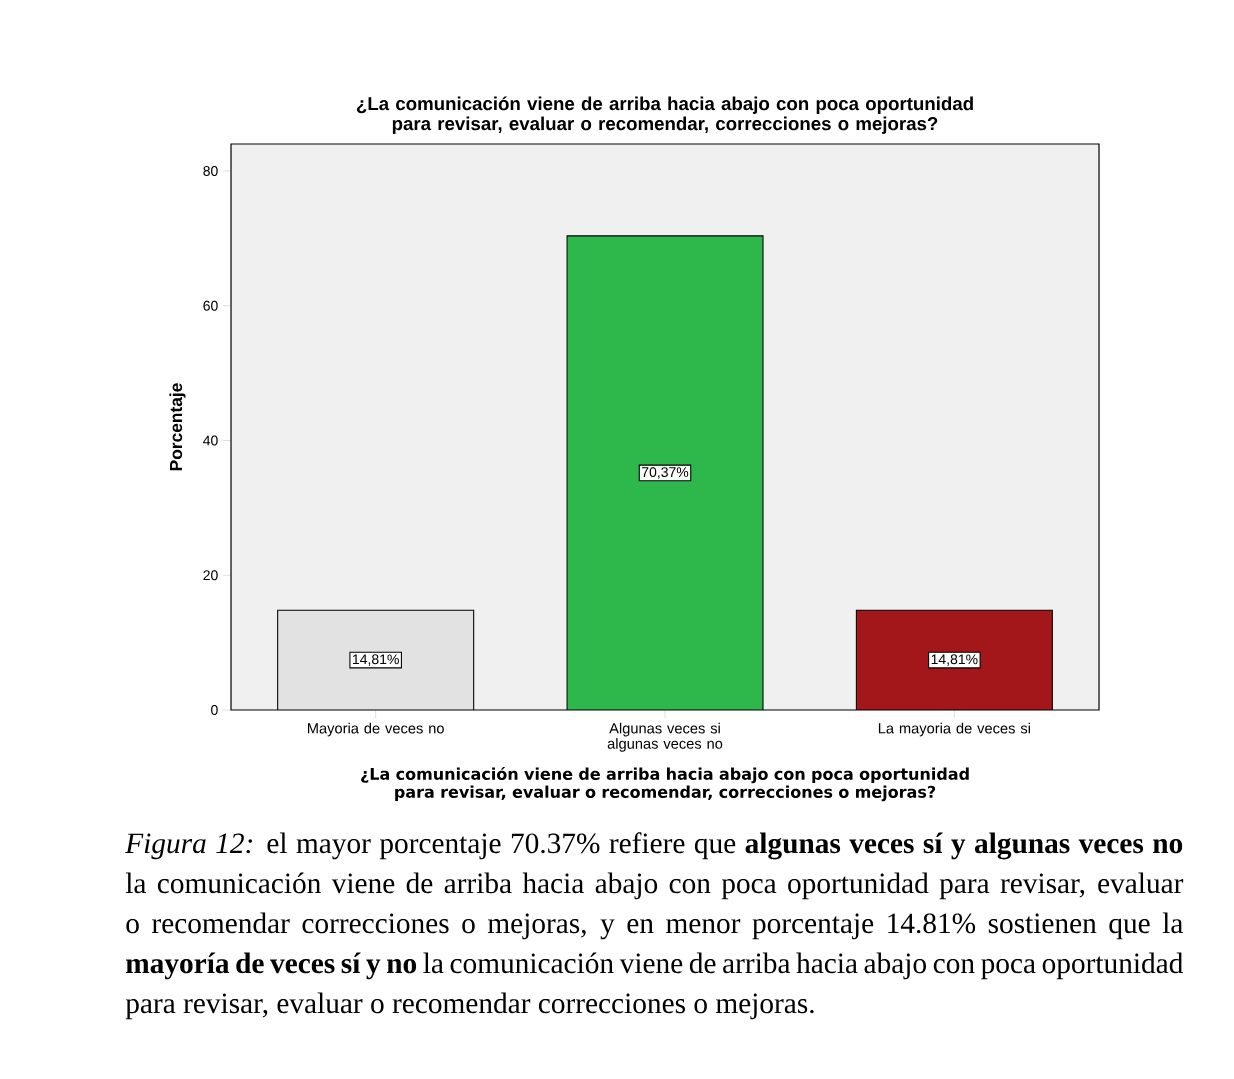 This screenshot has width=1234, height=1079. I want to click on x-tick-label: Algunas veces si algunas veces no, so click(665, 737).